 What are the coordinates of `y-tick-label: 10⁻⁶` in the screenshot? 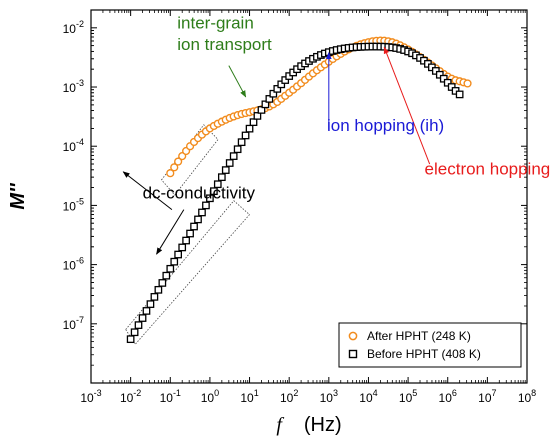 It's located at (73, 264).